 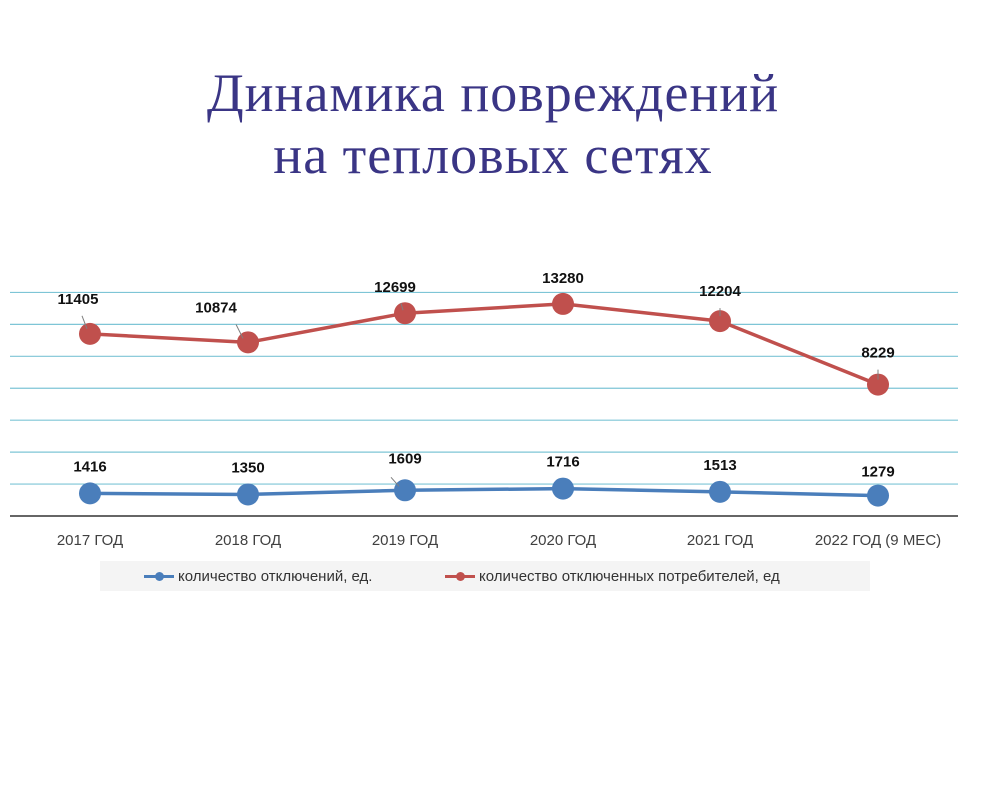 What do you see at coordinates (247, 467) in the screenshot?
I see `data-label: 1350` at bounding box center [247, 467].